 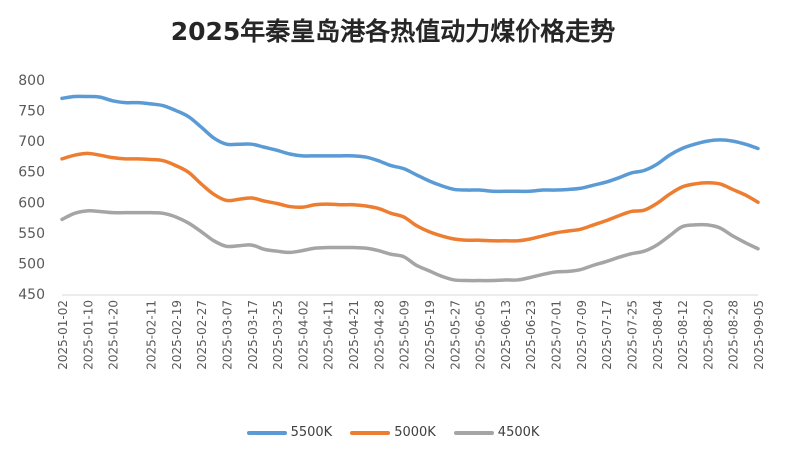 What do you see at coordinates (496, 432) in the screenshot?
I see `legend-item-4500k: 4500K` at bounding box center [496, 432].